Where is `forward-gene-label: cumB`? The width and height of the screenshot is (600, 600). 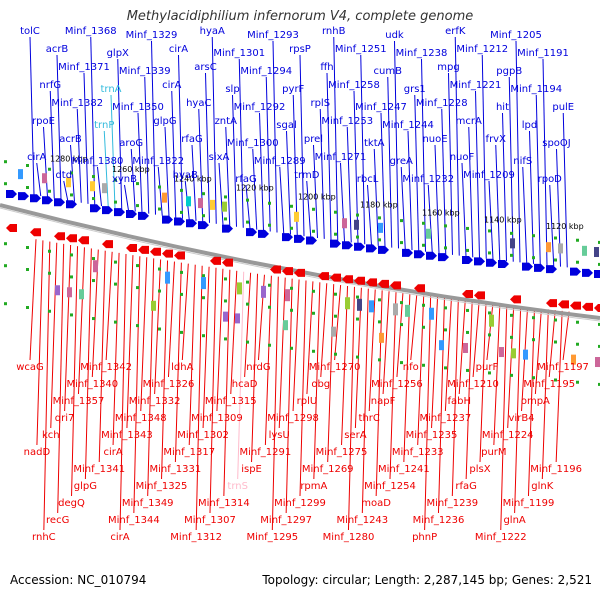 forward-gene-label: cumB is located at coordinates (388, 71).